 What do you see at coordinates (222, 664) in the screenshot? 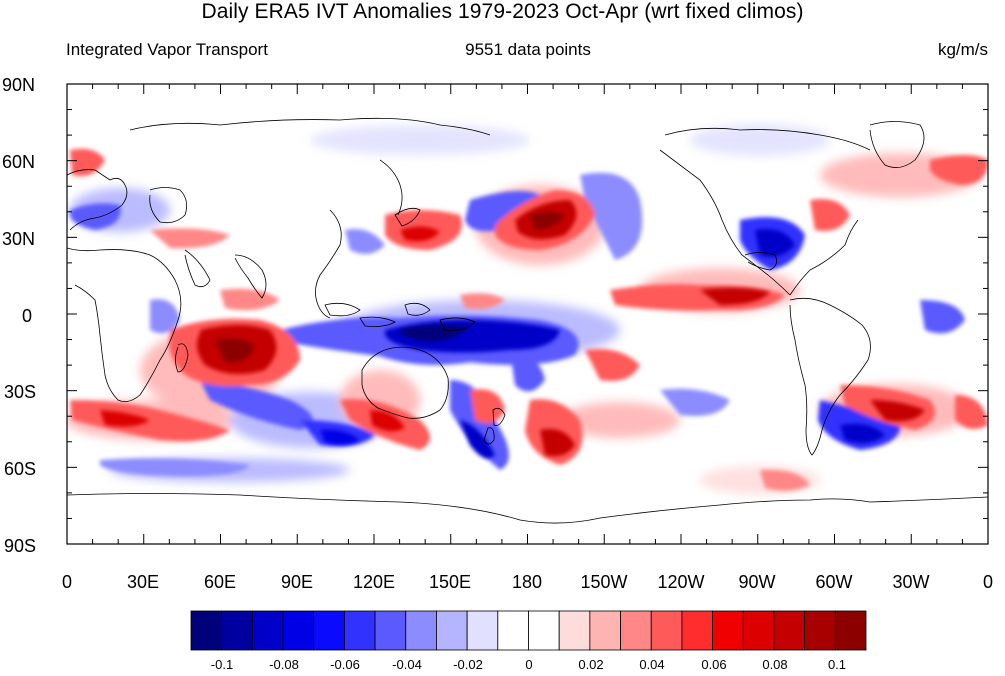
I see `colorbar-label: -0.1` at bounding box center [222, 664].